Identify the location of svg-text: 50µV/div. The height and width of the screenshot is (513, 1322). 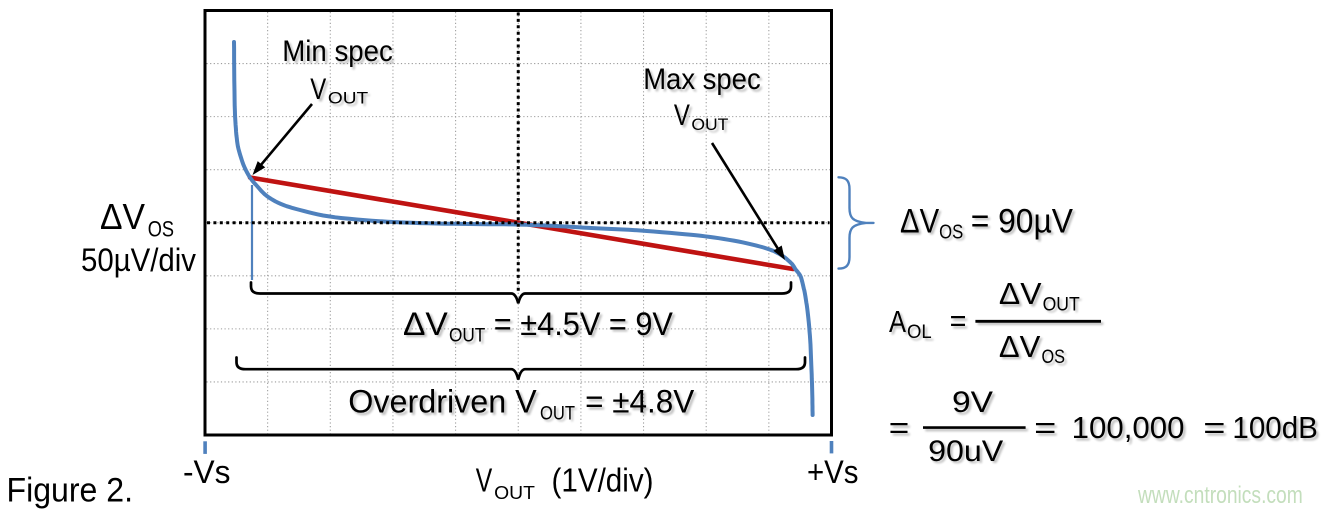
(138, 260).